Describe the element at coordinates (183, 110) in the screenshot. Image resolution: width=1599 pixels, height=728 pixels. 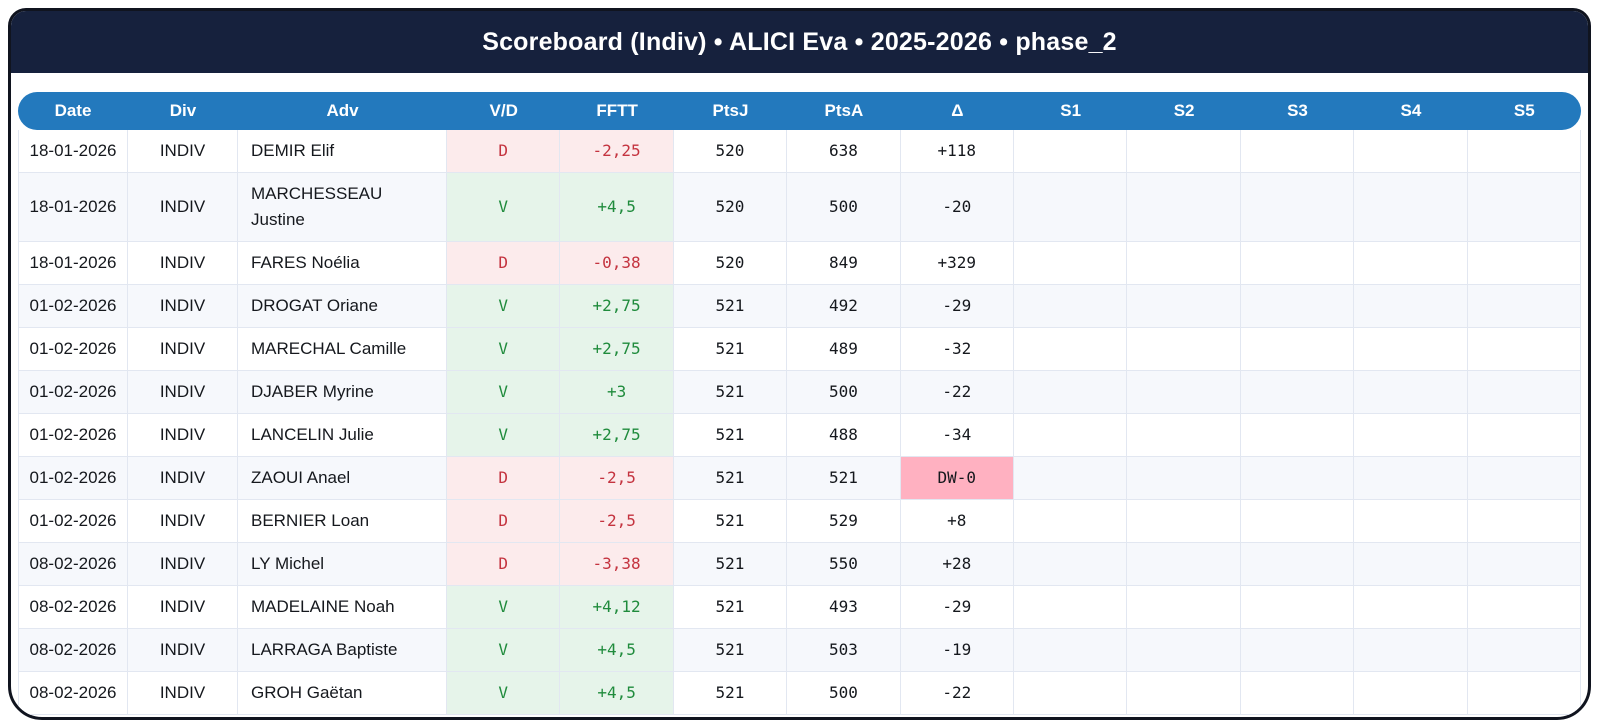
I see `column-header-div: Div` at that location.